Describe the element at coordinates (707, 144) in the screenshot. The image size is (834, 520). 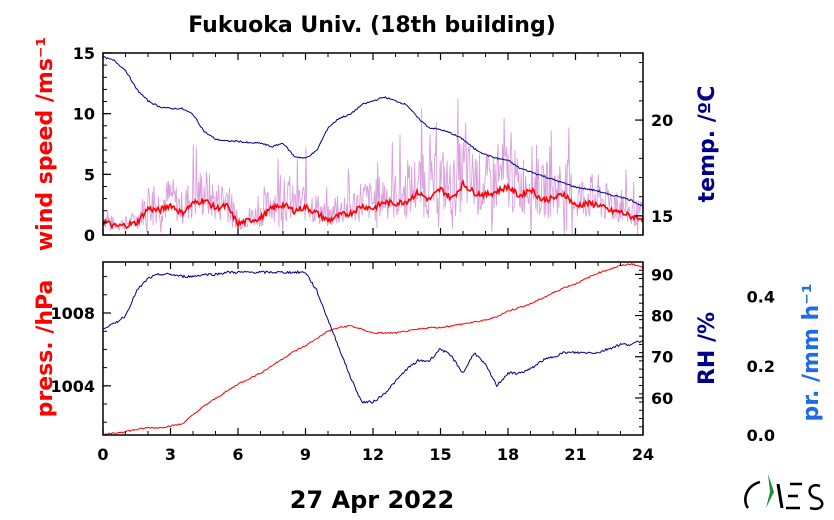
I see `temperature-axis-label: temp. /ºC` at that location.